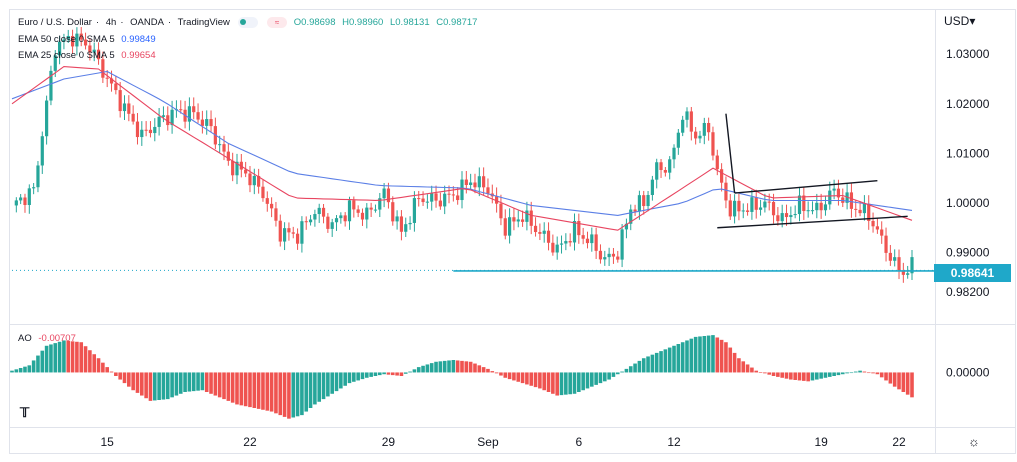 The width and height of the screenshot is (1017, 462). Describe the element at coordinates (504, 442) in the screenshot. I see `time-axis-ticks: 15 22 29 Sep 6 12 19 22` at that location.